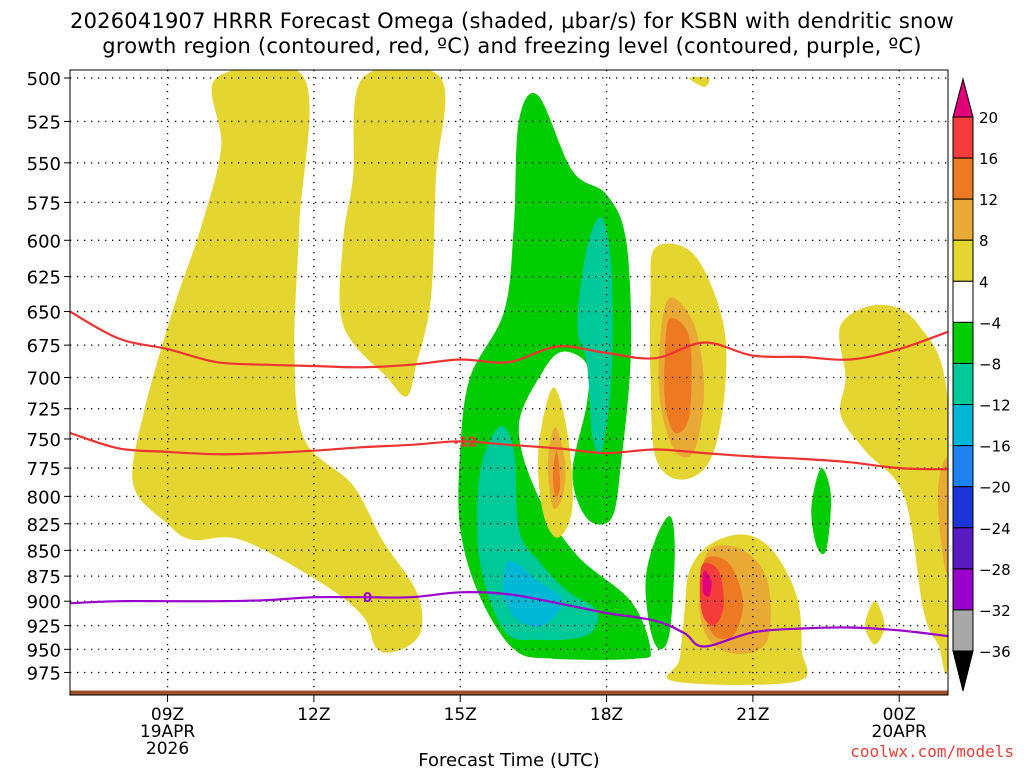 The image size is (1024, 768). Describe the element at coordinates (875, 623) in the screenshot. I see `omega-region-subsidence-tiny` at that location.